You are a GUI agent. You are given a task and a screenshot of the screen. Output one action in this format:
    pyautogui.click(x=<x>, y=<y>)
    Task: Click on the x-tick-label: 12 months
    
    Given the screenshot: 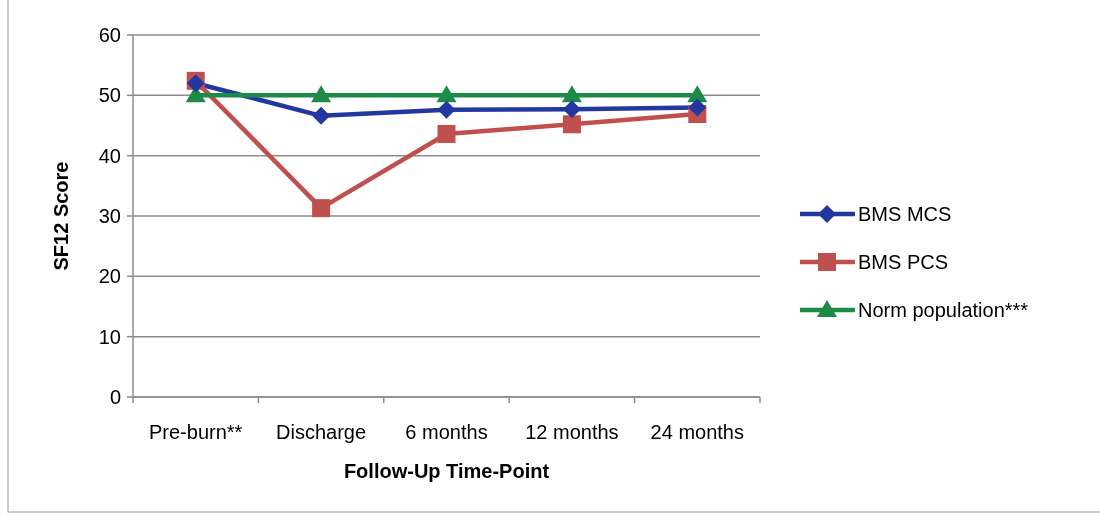 What is the action you would take?
    pyautogui.click(x=572, y=432)
    